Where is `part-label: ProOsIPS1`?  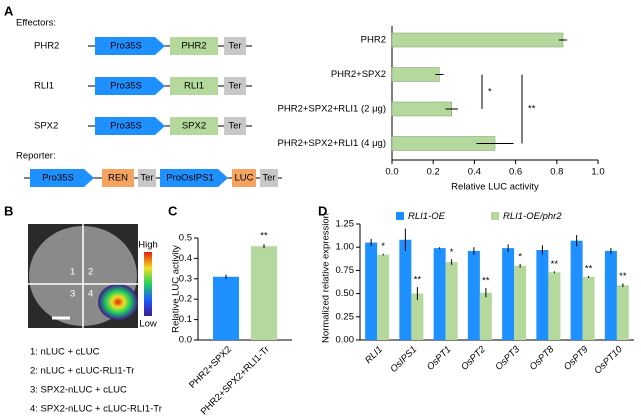 part-label: ProOsIPS1 is located at coordinates (190, 178).